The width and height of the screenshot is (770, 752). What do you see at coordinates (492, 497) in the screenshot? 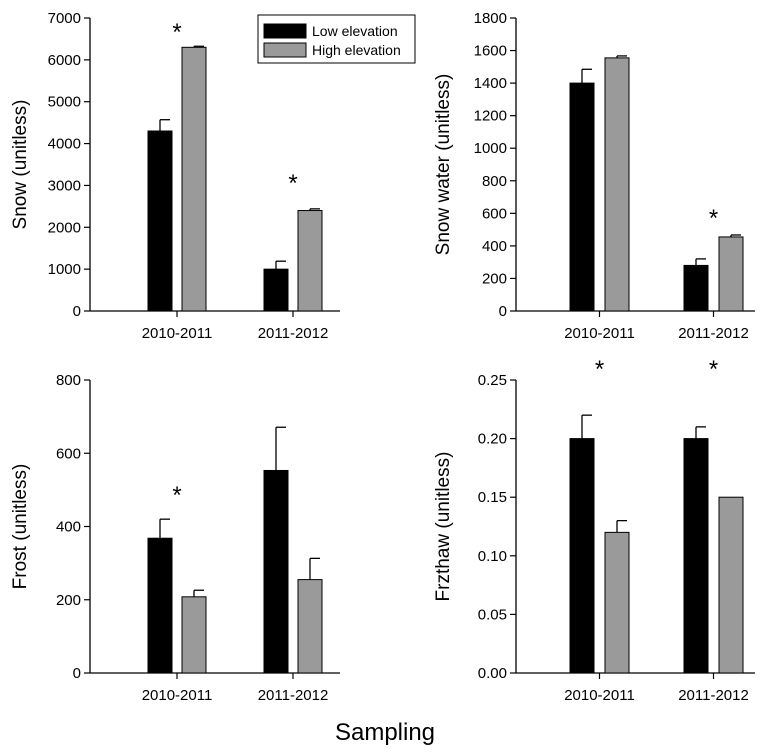
I see `y-tick-label: 0.15` at bounding box center [492, 497].